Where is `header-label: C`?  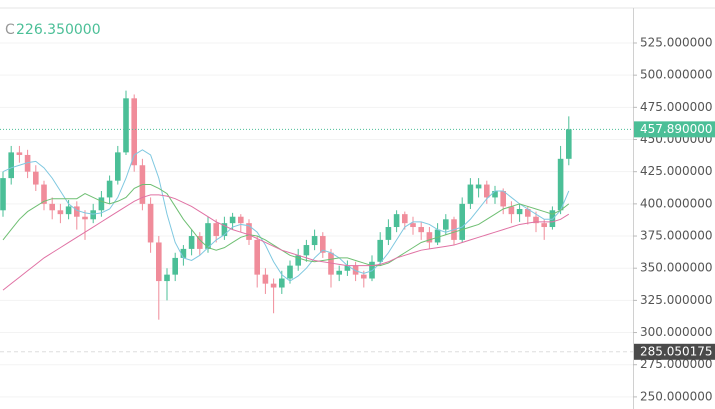 header-label: C is located at coordinates (10, 30).